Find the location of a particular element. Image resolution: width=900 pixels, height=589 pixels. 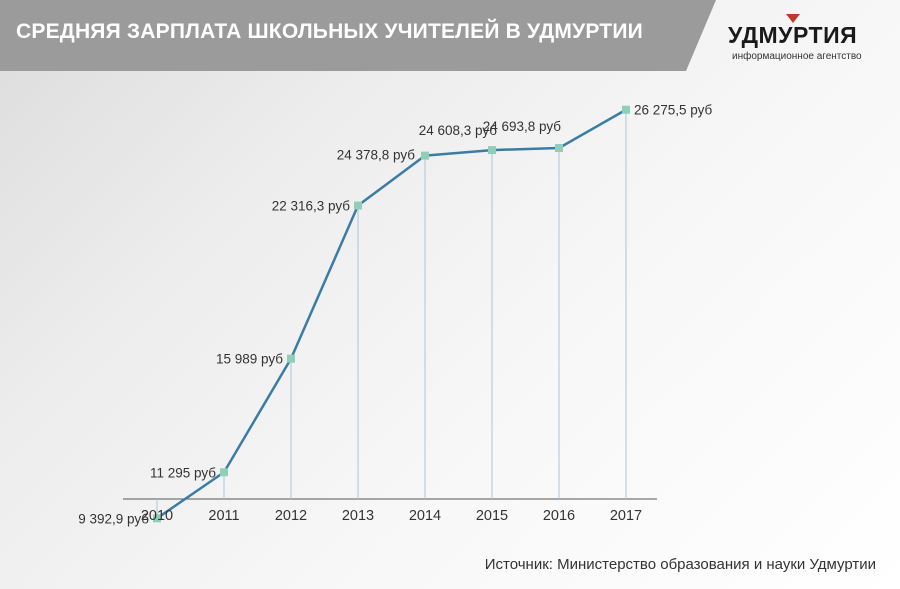

data-point-2015 is located at coordinates (492, 150).